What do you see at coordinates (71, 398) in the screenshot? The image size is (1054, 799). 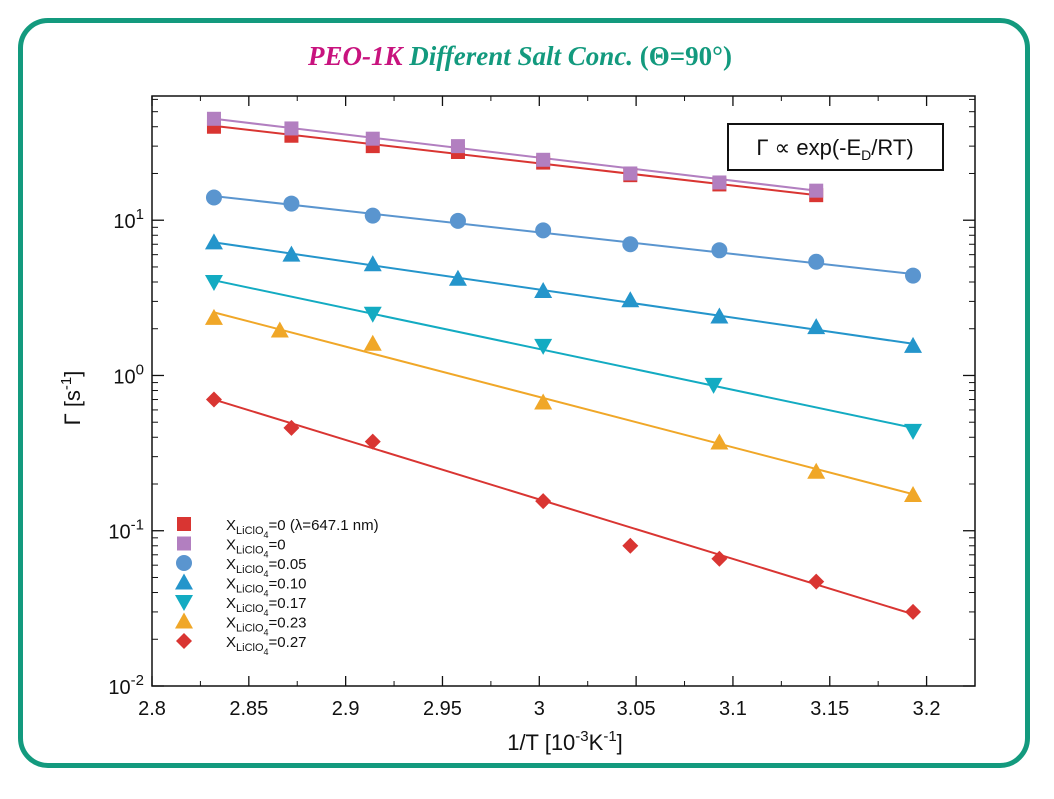 I see `y-axis-title: Γ [s-1]` at bounding box center [71, 398].